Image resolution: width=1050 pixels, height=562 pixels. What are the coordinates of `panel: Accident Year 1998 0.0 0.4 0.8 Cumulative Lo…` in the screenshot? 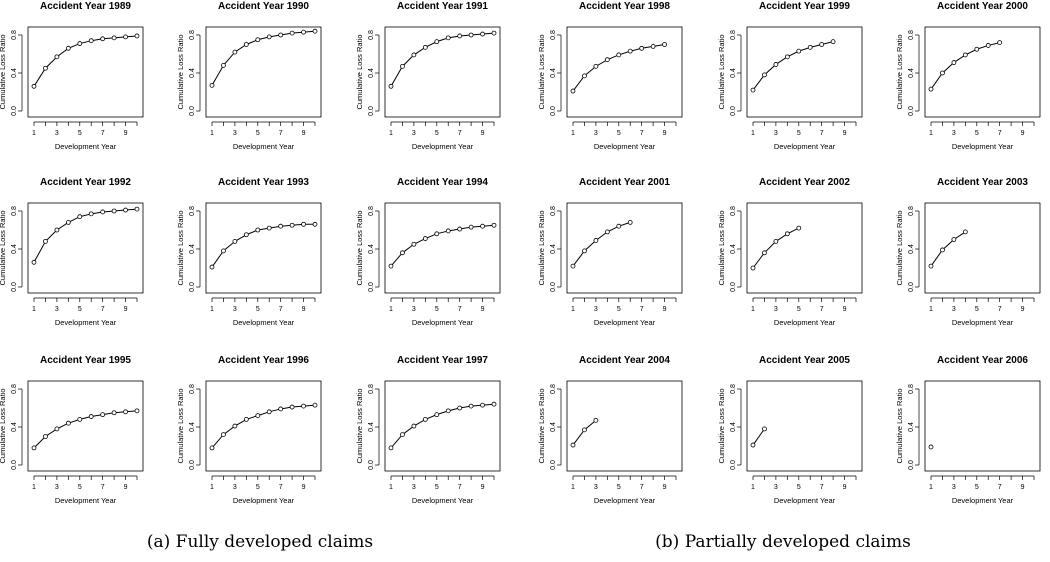 It's located at (610, 76).